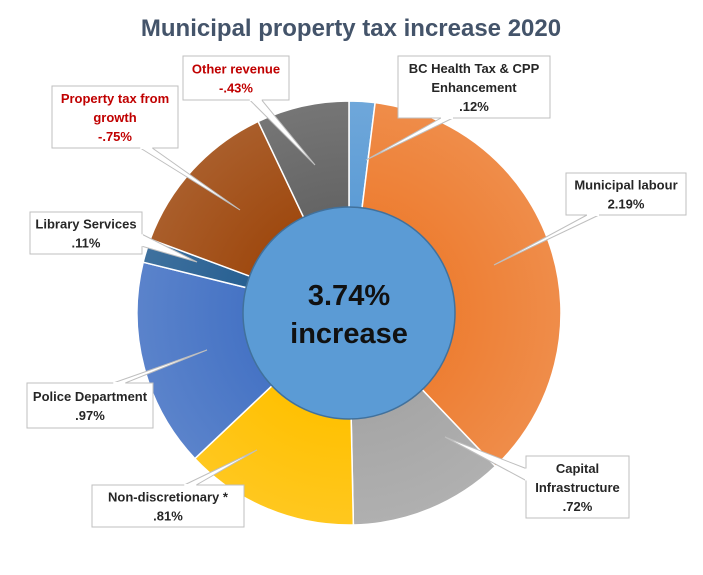 This screenshot has height=575, width=703. Describe the element at coordinates (249, 110) in the screenshot. I see `data-label-callout: Other revenue -.43%` at that location.